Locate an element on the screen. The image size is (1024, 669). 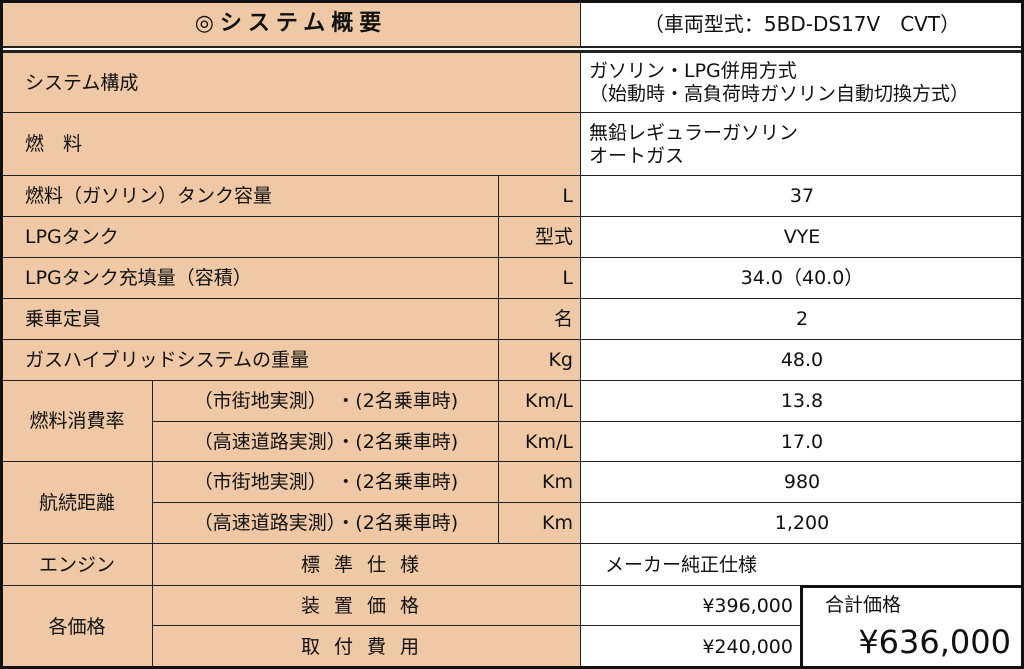
row-unit: 名 is located at coordinates (540, 319).